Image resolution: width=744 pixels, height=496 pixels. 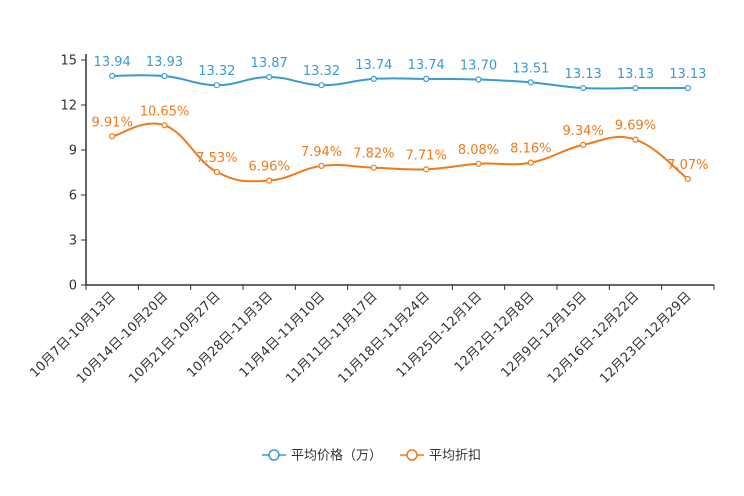 I want to click on data-label: 6.96%, so click(x=269, y=167).